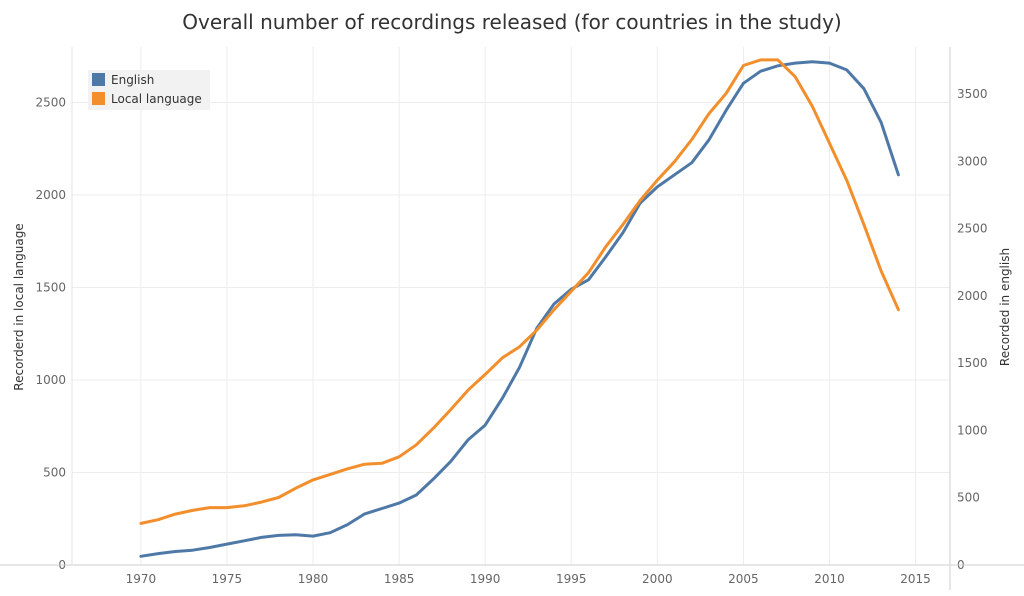  Describe the element at coordinates (968, 498) in the screenshot. I see `y-right-tick-label: 500` at that location.